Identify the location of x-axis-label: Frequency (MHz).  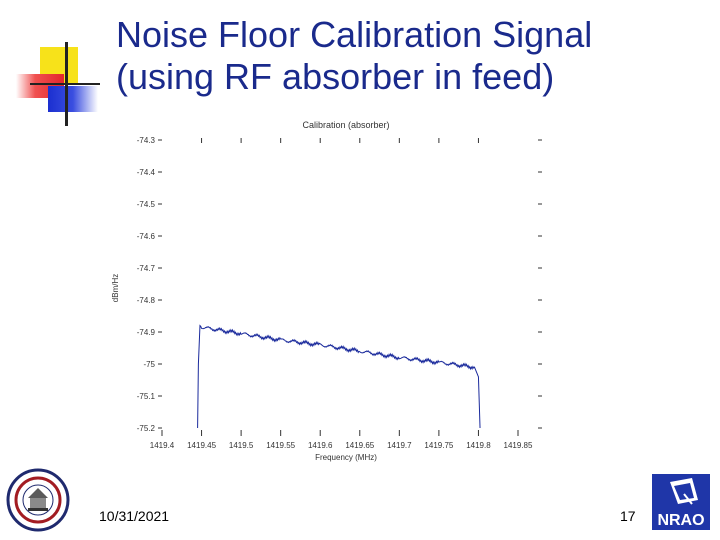
(346, 457).